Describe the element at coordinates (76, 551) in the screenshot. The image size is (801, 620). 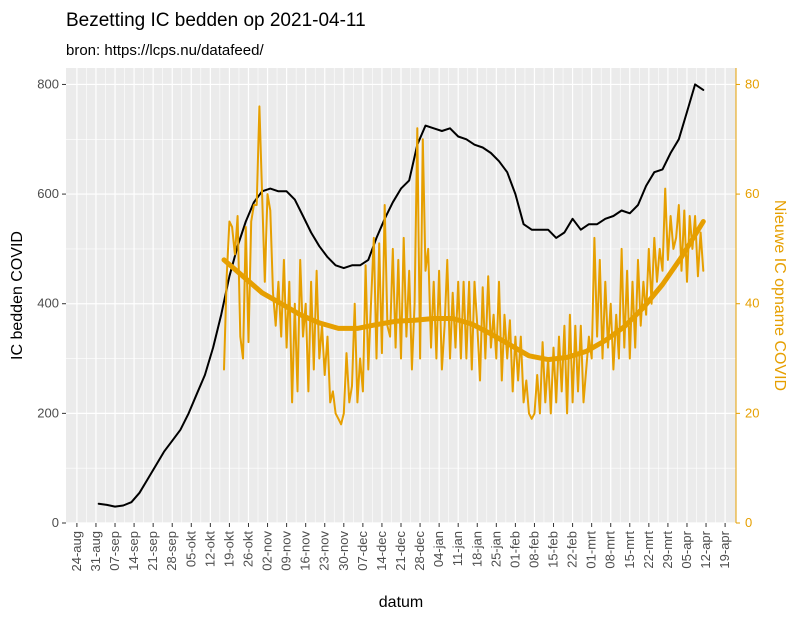
I see `x-tick-label: 24-aug` at that location.